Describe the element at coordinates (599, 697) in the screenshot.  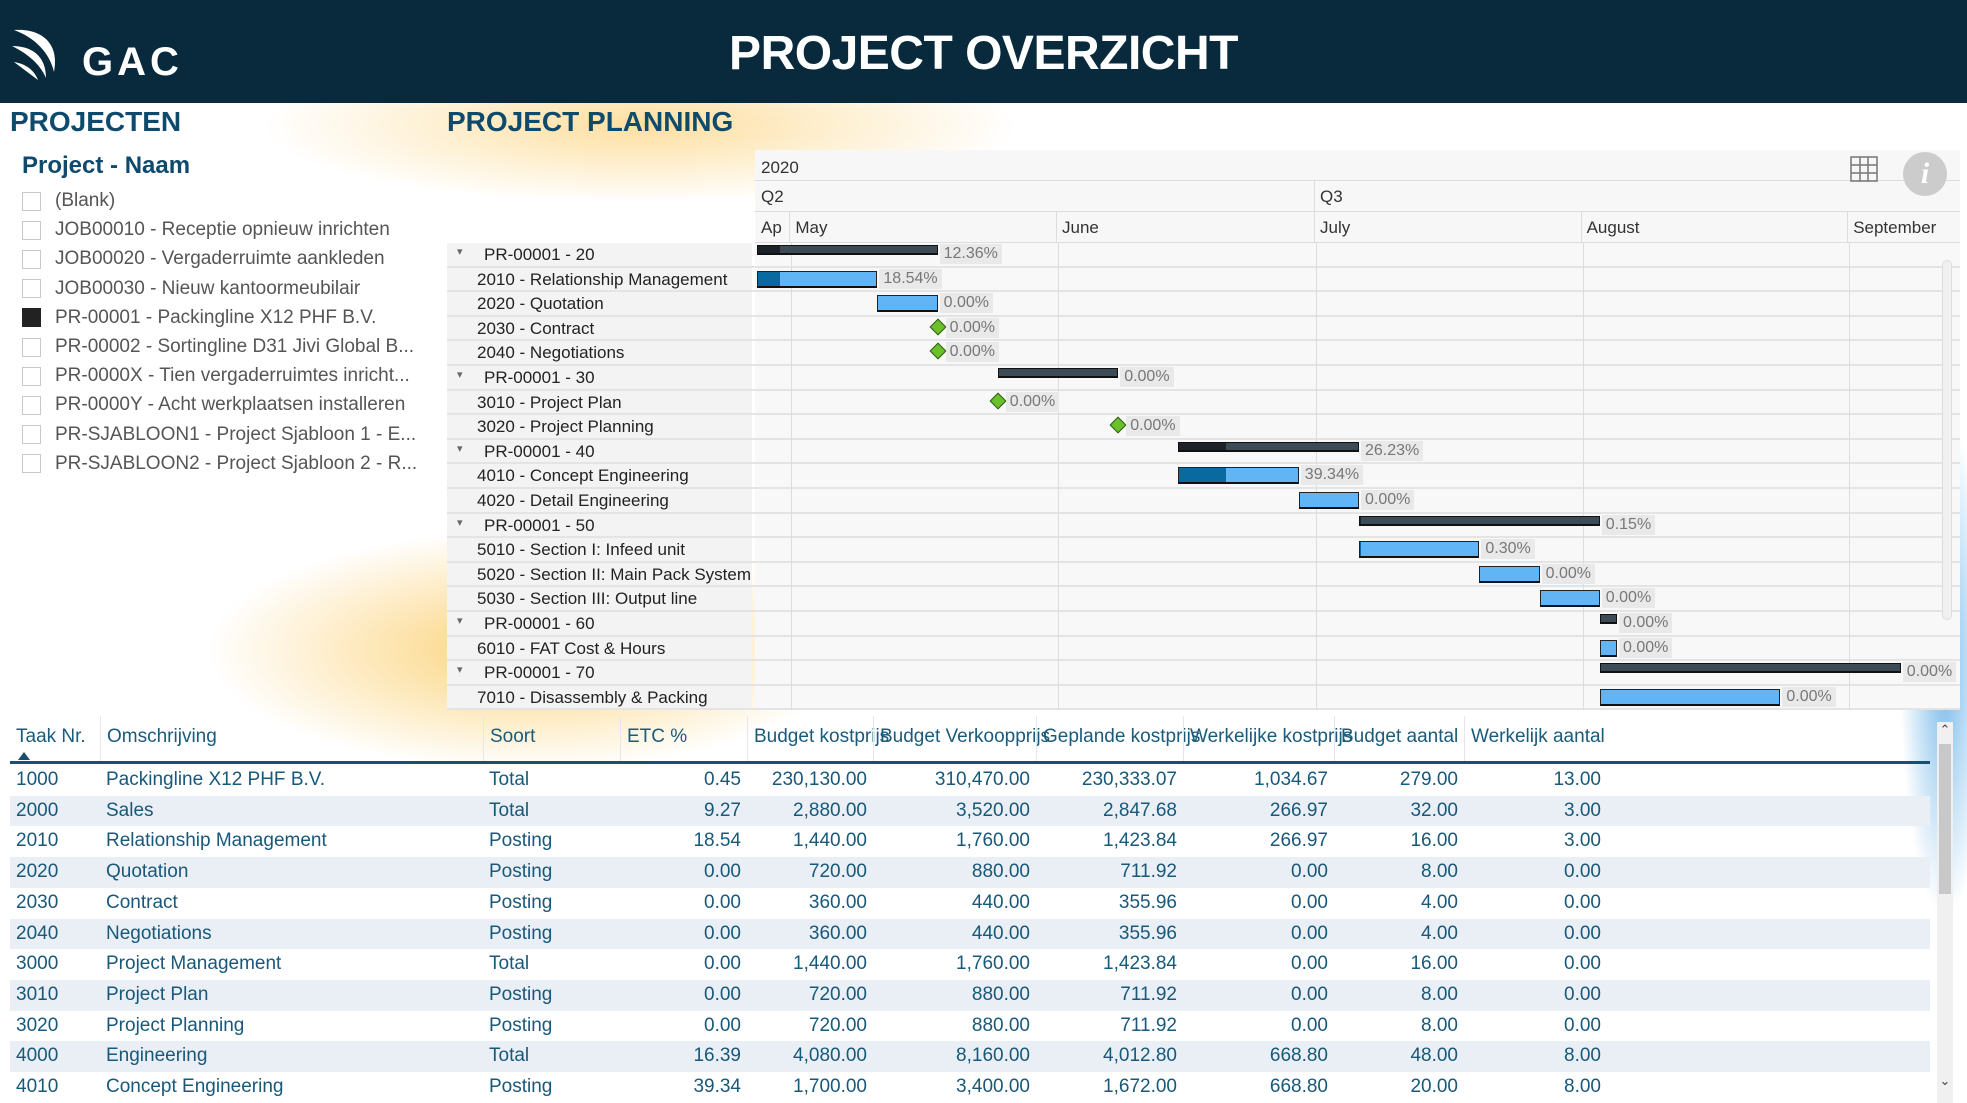
I see `gantt-row-label: 7010 - Disassembly & Packing` at that location.